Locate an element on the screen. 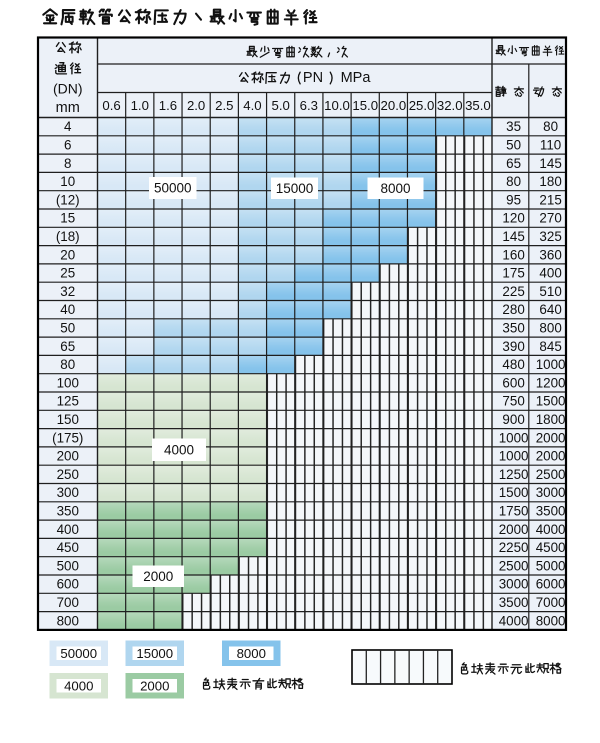 The width and height of the screenshot is (600, 743). svg-text: 450 is located at coordinates (68, 547).